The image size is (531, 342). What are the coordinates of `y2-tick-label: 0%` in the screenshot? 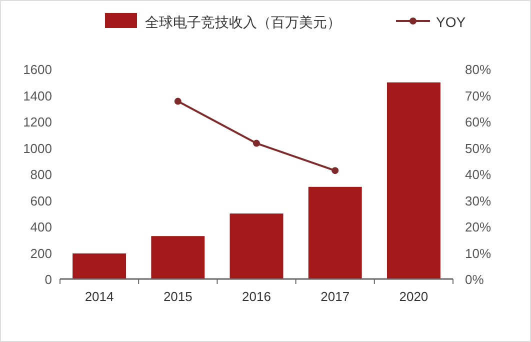 It's located at (474, 279).